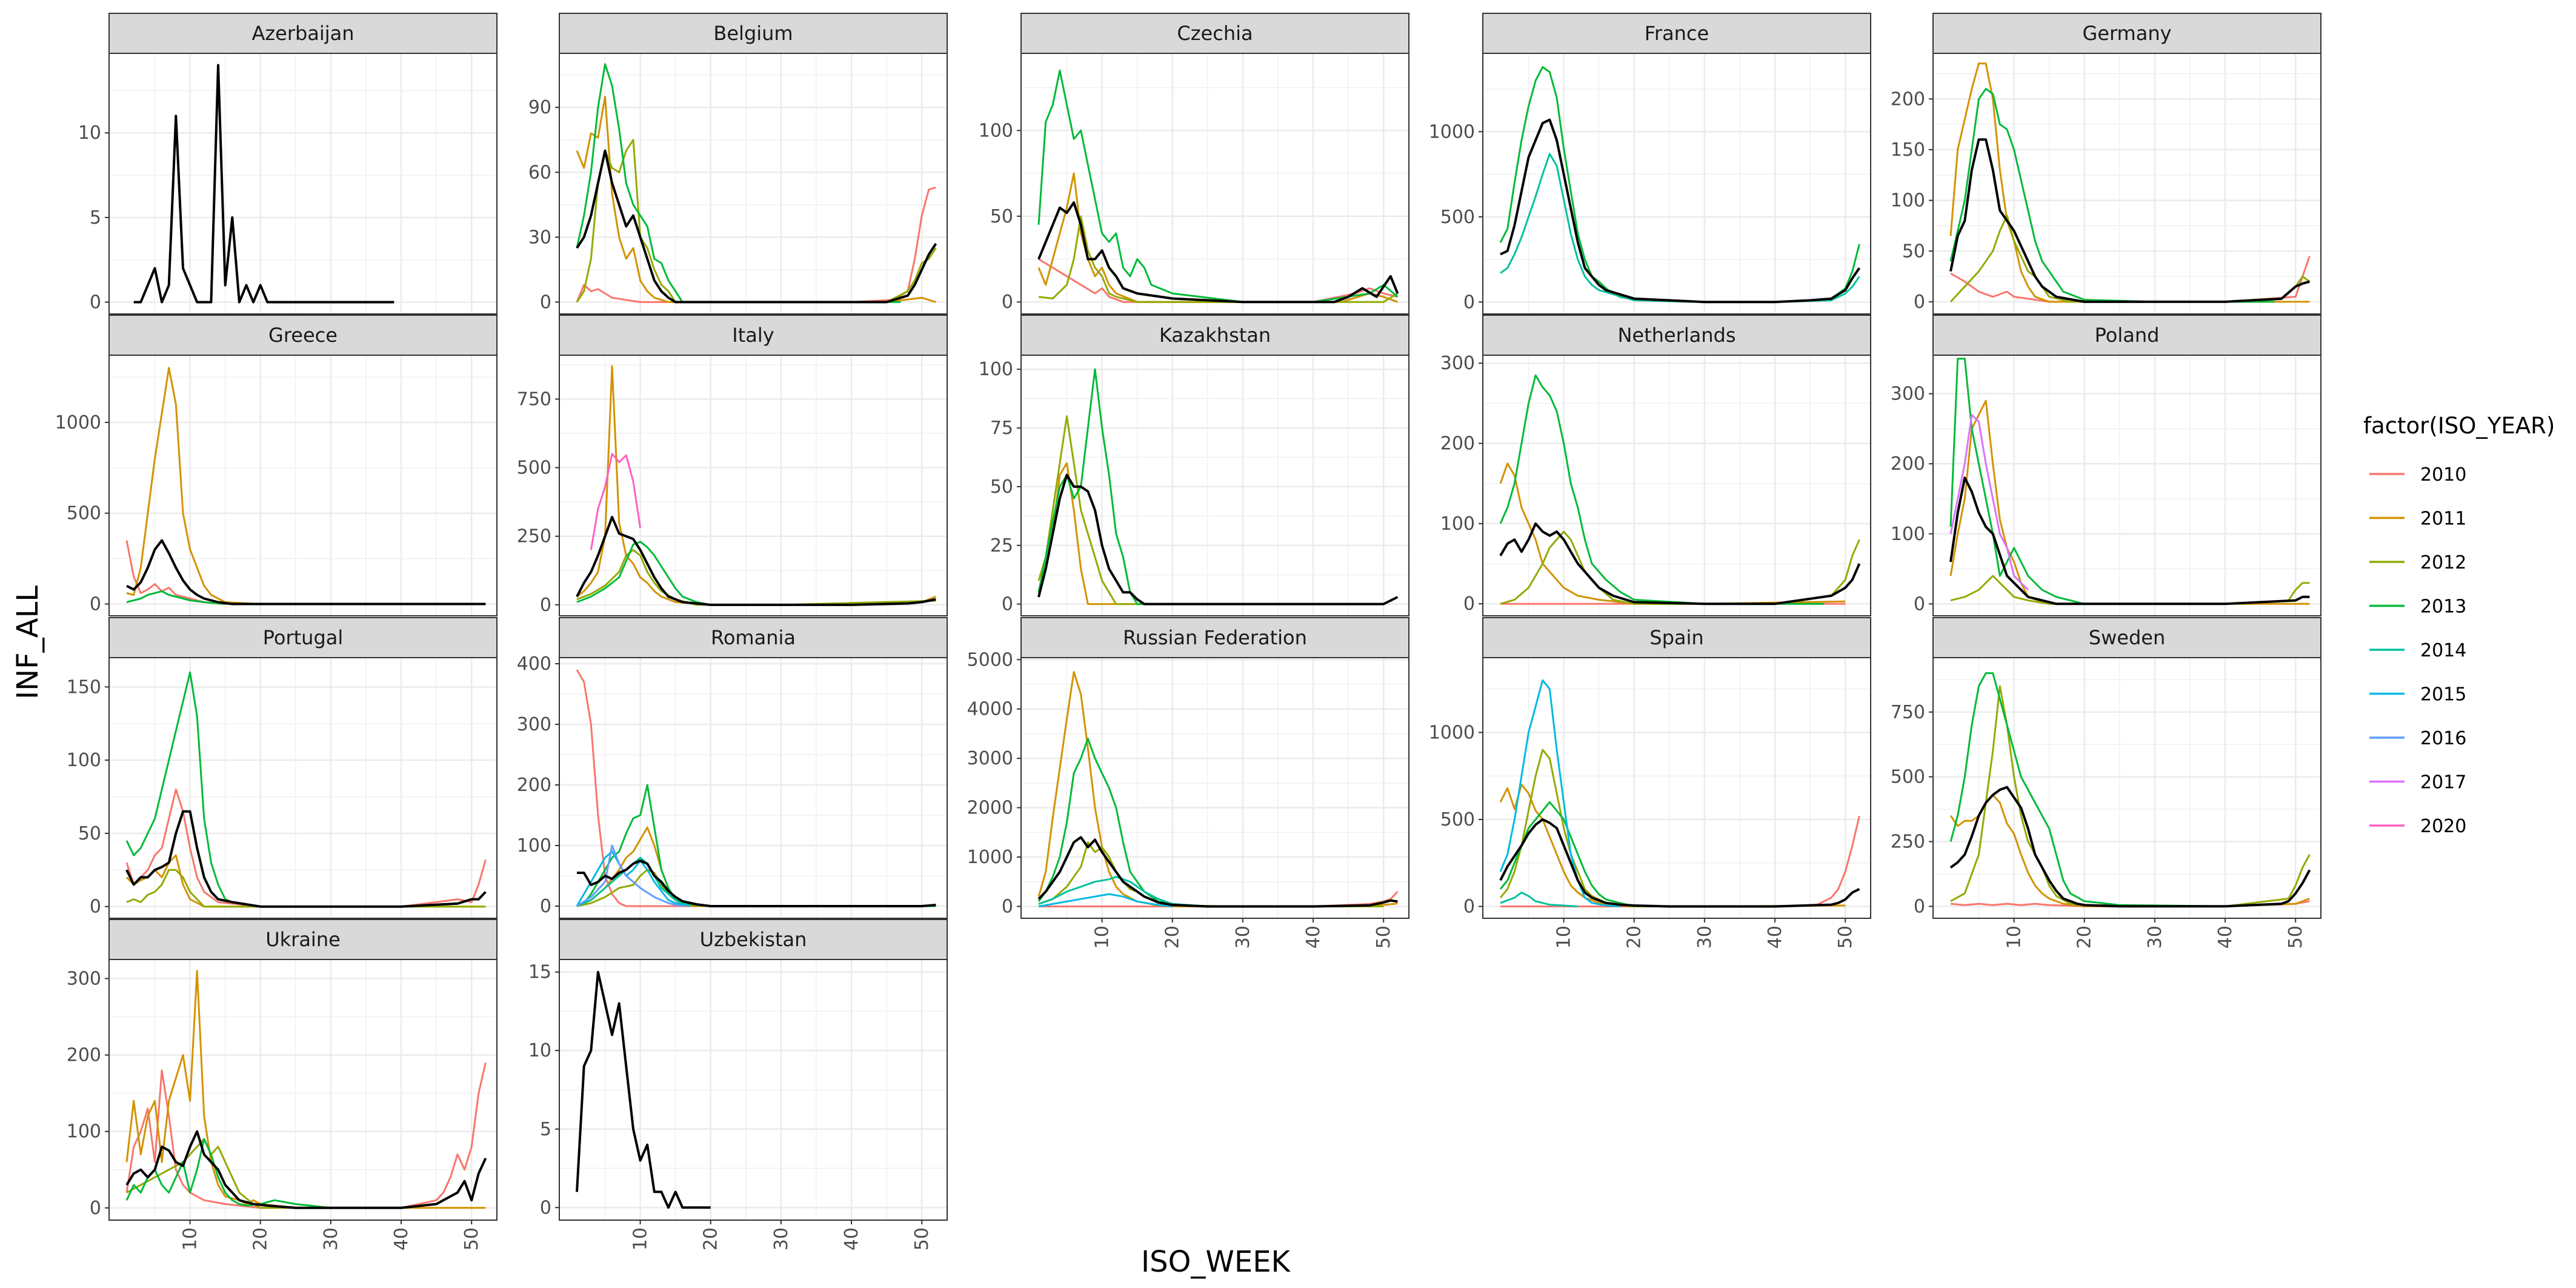 The height and width of the screenshot is (1288, 2576). Describe the element at coordinates (2417, 782) in the screenshot. I see `legend-item-2017: 2017` at that location.